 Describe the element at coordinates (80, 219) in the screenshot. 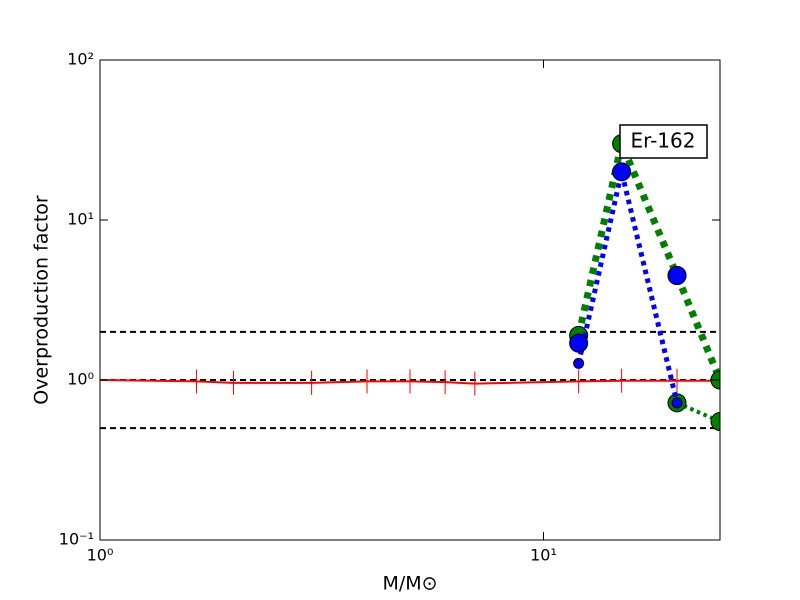

I see `y-tick-label: 10¹` at that location.